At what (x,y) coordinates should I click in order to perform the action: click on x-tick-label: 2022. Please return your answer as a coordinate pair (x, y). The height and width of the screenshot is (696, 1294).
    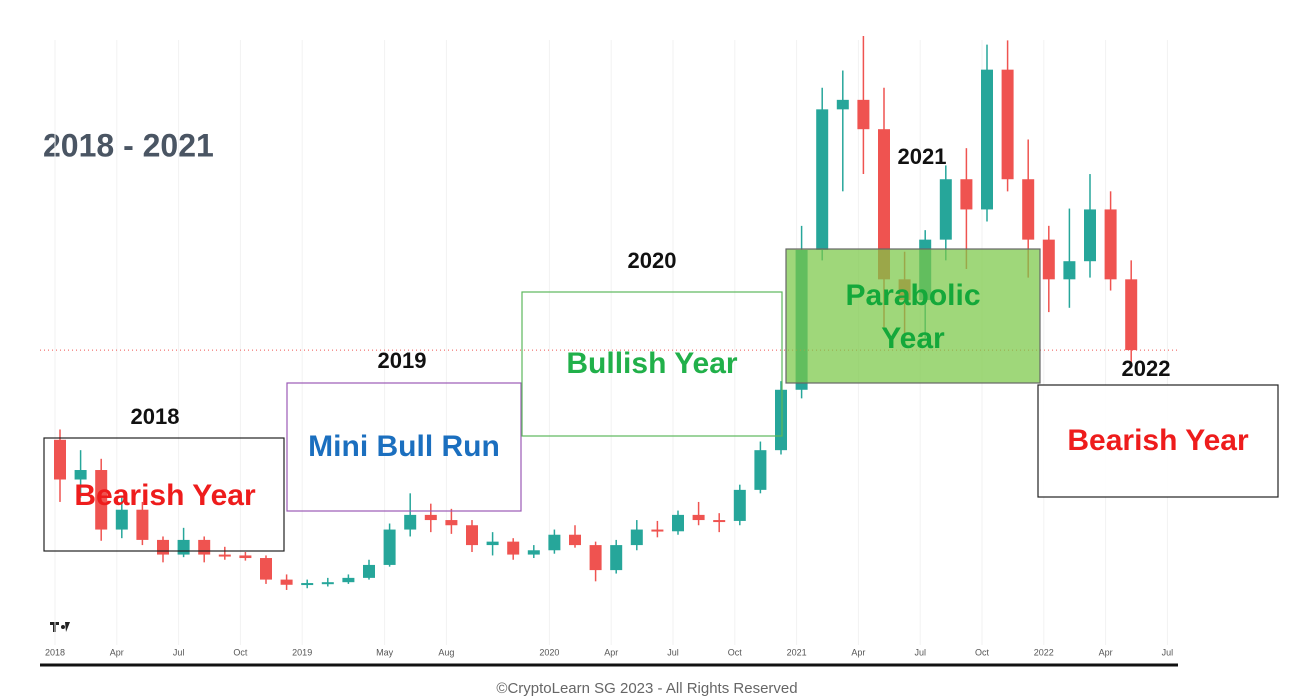
    Looking at the image, I should click on (1044, 652).